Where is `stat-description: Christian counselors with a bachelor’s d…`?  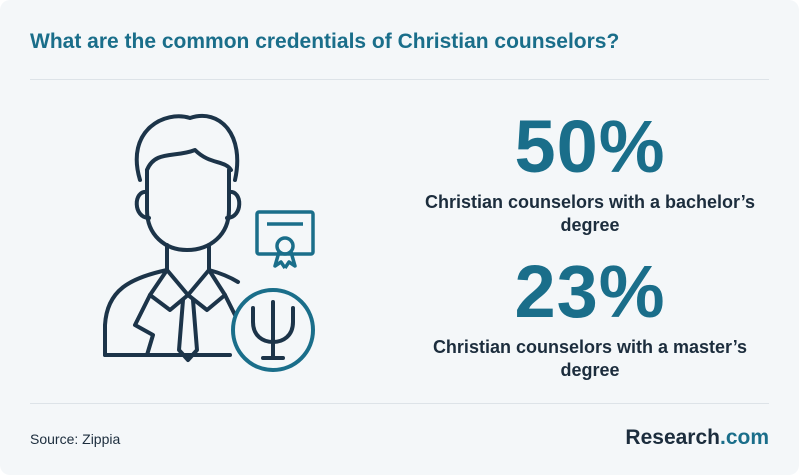
stat-description: Christian counselors with a bachelor’s d… is located at coordinates (590, 213).